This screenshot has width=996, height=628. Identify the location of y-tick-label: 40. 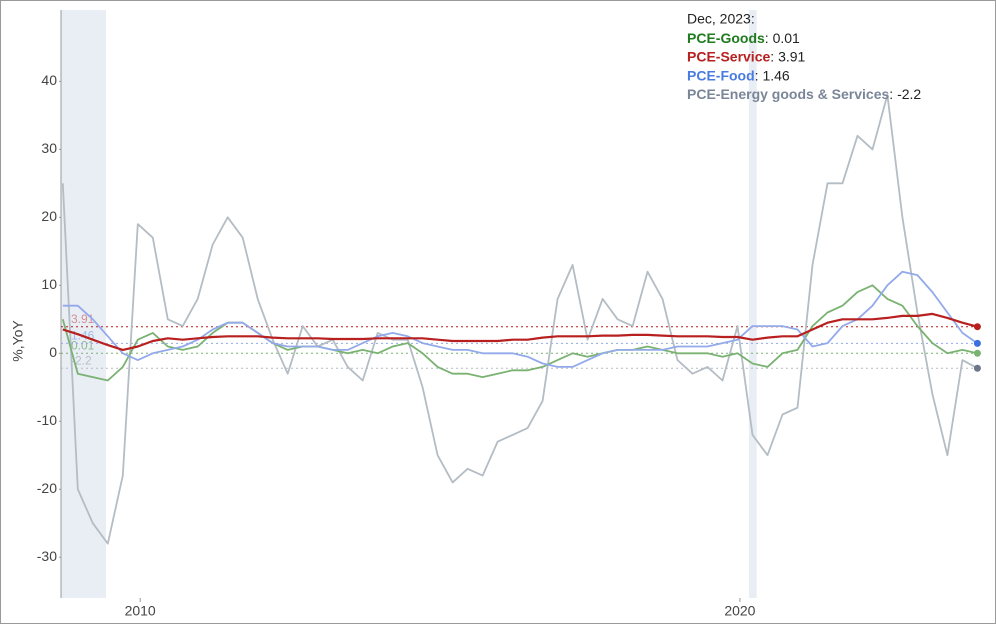
(49, 80).